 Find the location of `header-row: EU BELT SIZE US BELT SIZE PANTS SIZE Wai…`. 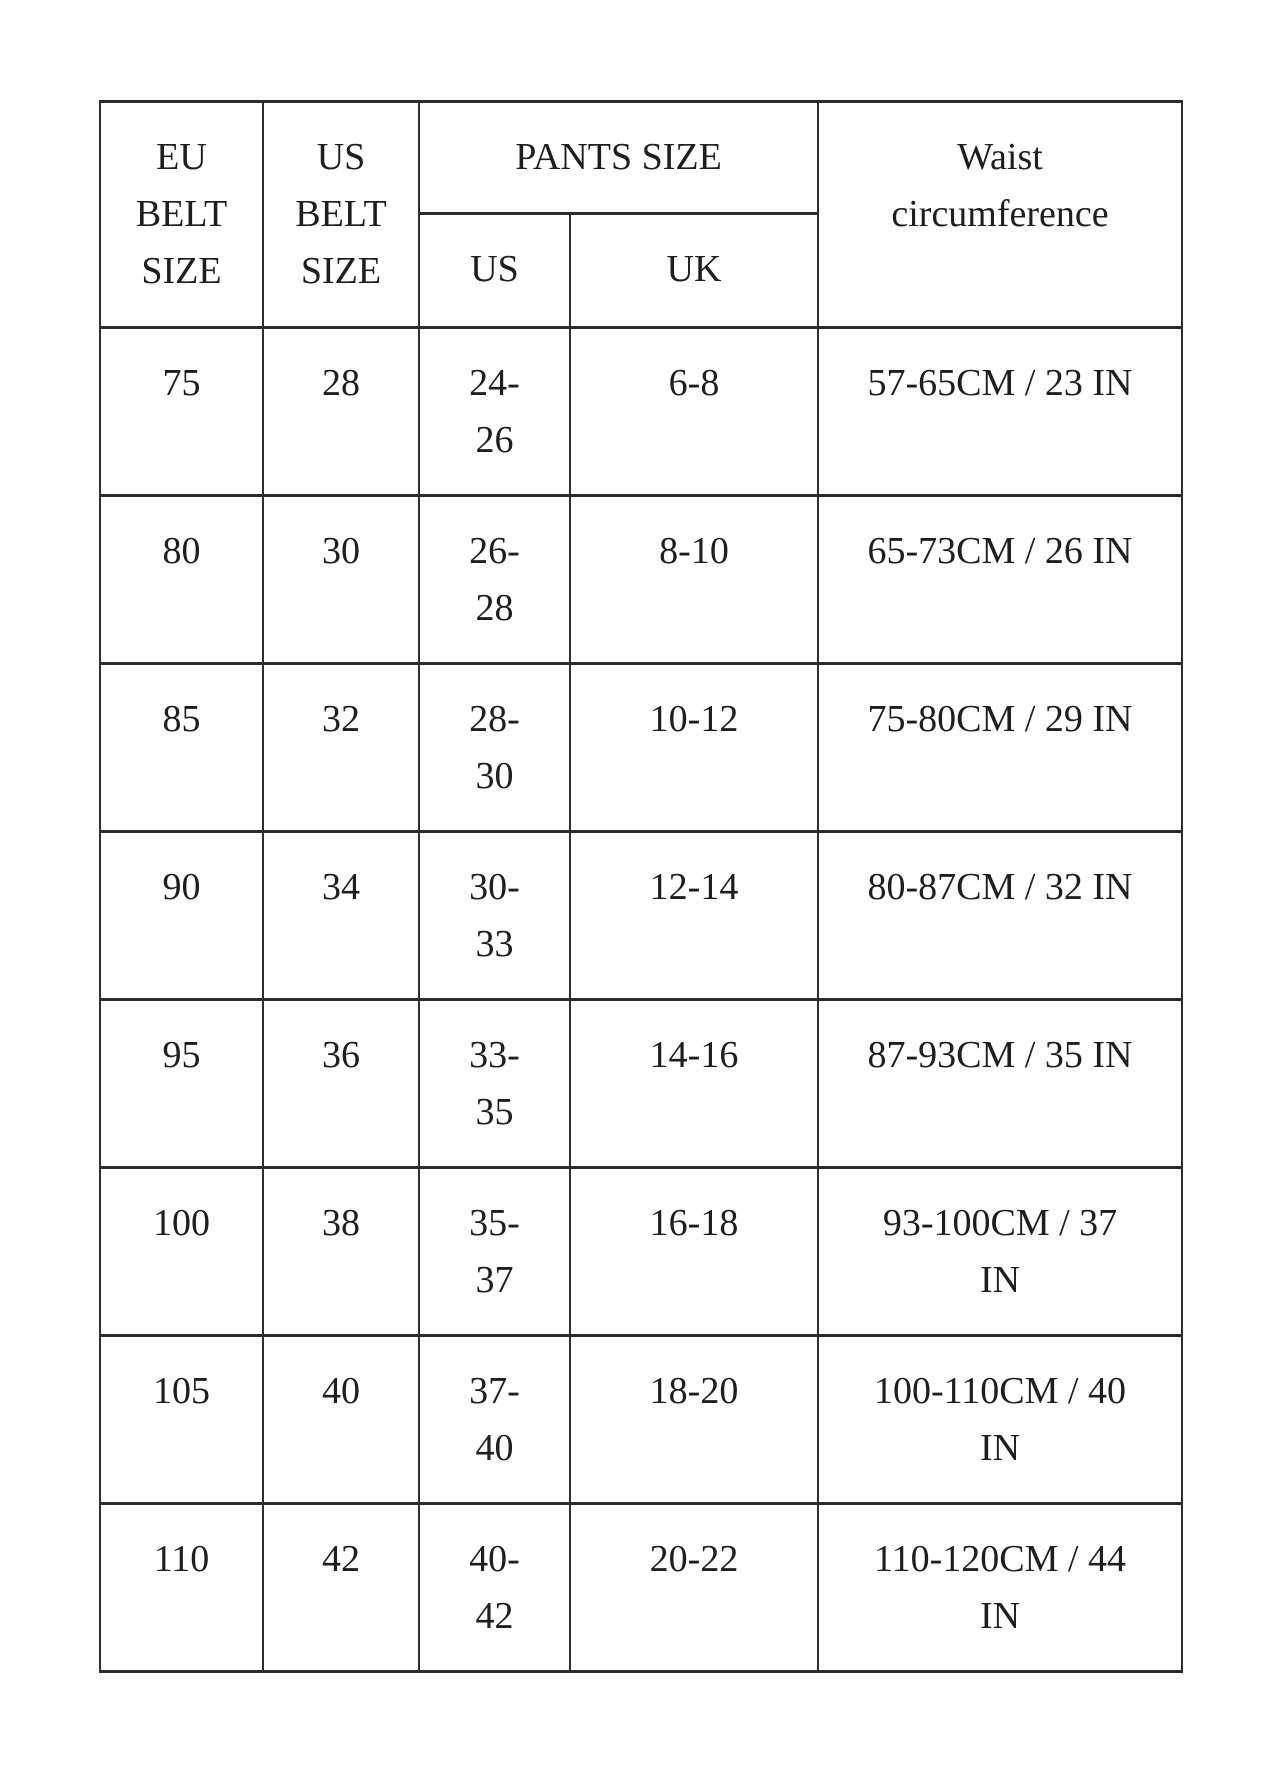

header-row: EU BELT SIZE US BELT SIZE PANTS SIZE Wai… is located at coordinates (641, 214).